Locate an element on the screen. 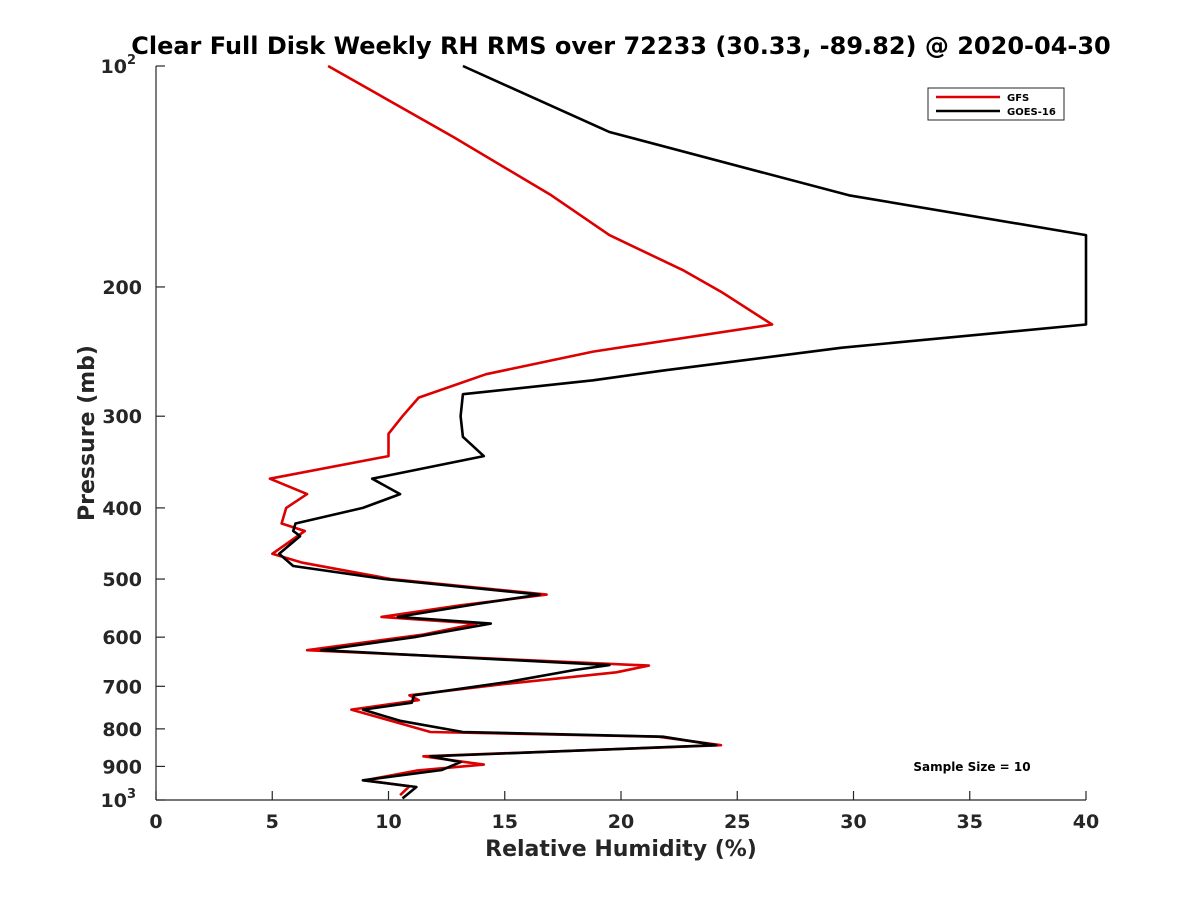  y-tick-label-base: 200 is located at coordinates (122, 288).